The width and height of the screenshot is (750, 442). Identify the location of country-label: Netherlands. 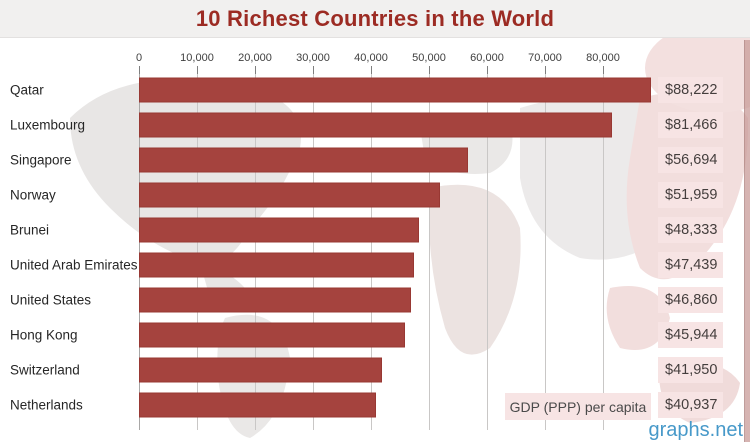
(46, 405).